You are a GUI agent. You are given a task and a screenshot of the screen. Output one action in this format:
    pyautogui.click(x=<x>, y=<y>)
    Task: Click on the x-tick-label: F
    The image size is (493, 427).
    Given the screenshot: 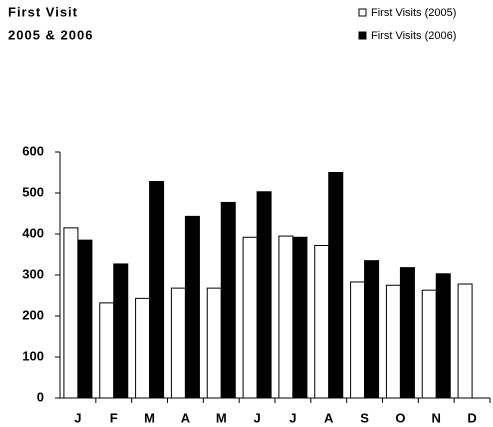 What is the action you would take?
    pyautogui.click(x=114, y=417)
    